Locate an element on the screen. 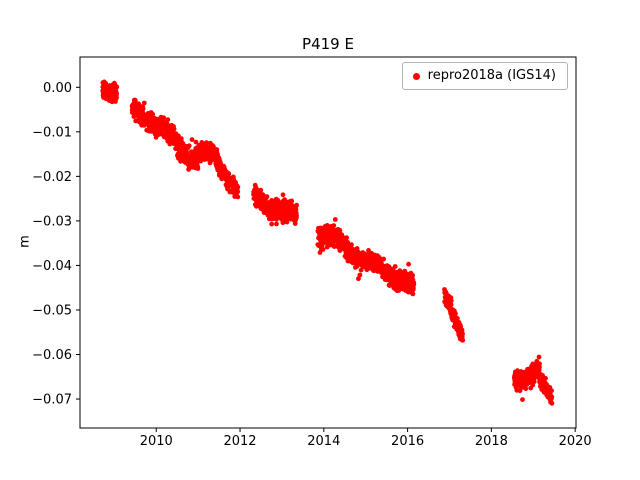 The height and width of the screenshot is (480, 640). legend: repro2018a (IGS14) is located at coordinates (484, 76).